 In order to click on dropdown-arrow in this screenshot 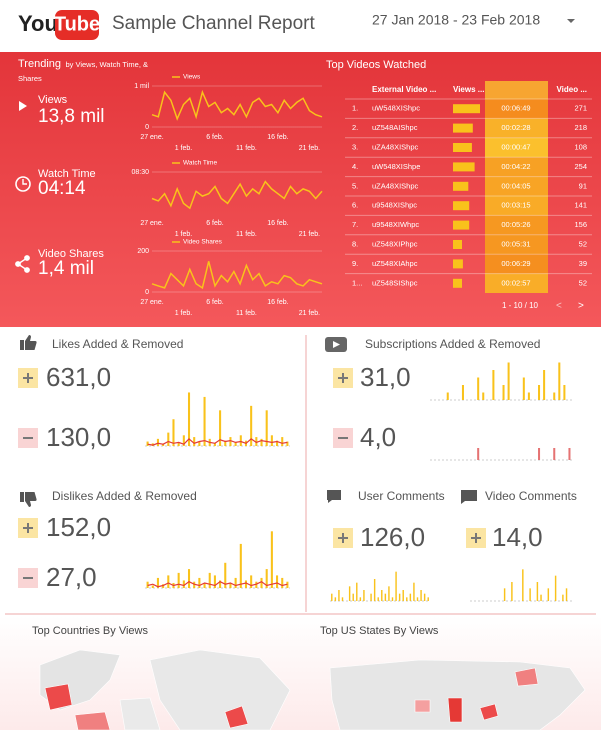, I will do `click(571, 21)`.